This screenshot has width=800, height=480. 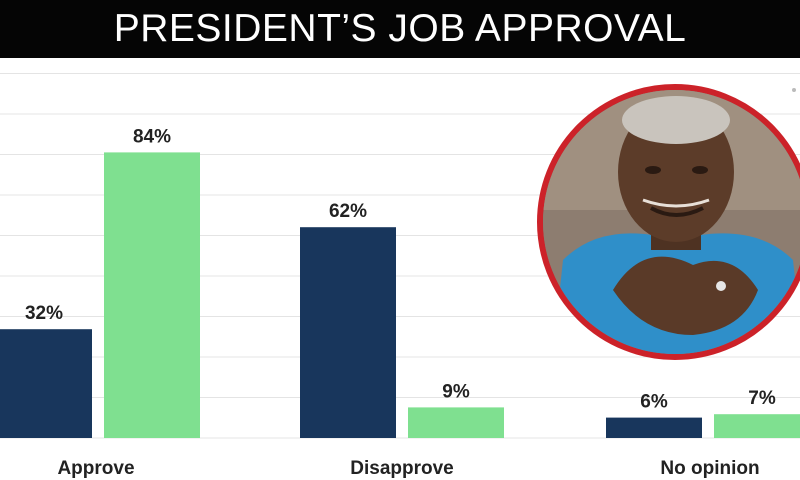 What do you see at coordinates (654, 402) in the screenshot?
I see `data-label: 6%` at bounding box center [654, 402].